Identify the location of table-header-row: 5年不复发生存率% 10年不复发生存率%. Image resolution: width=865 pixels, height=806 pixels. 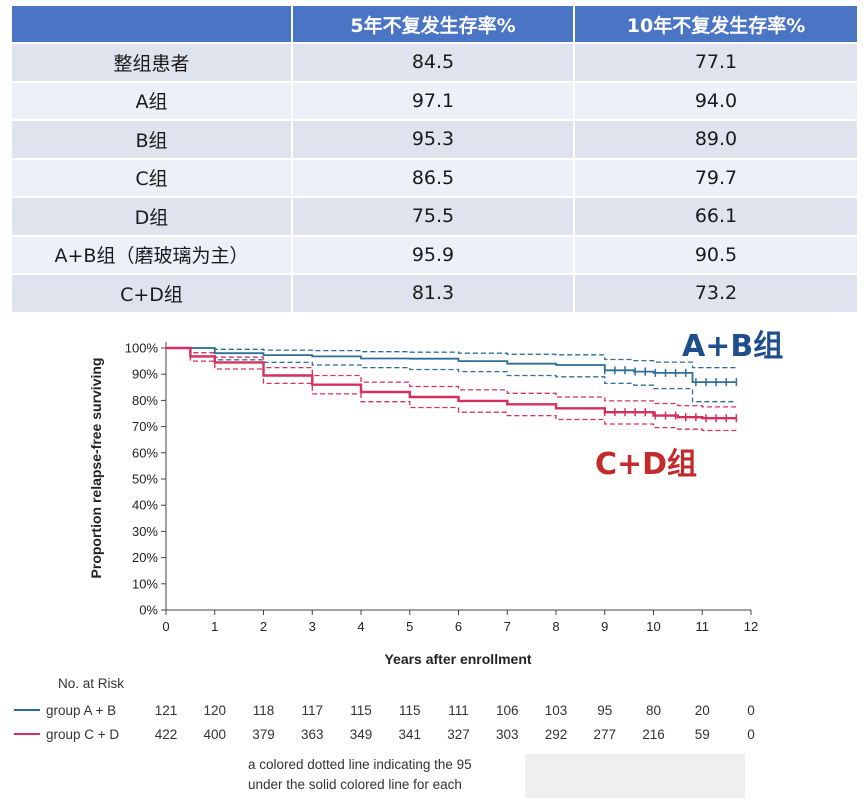
(434, 24).